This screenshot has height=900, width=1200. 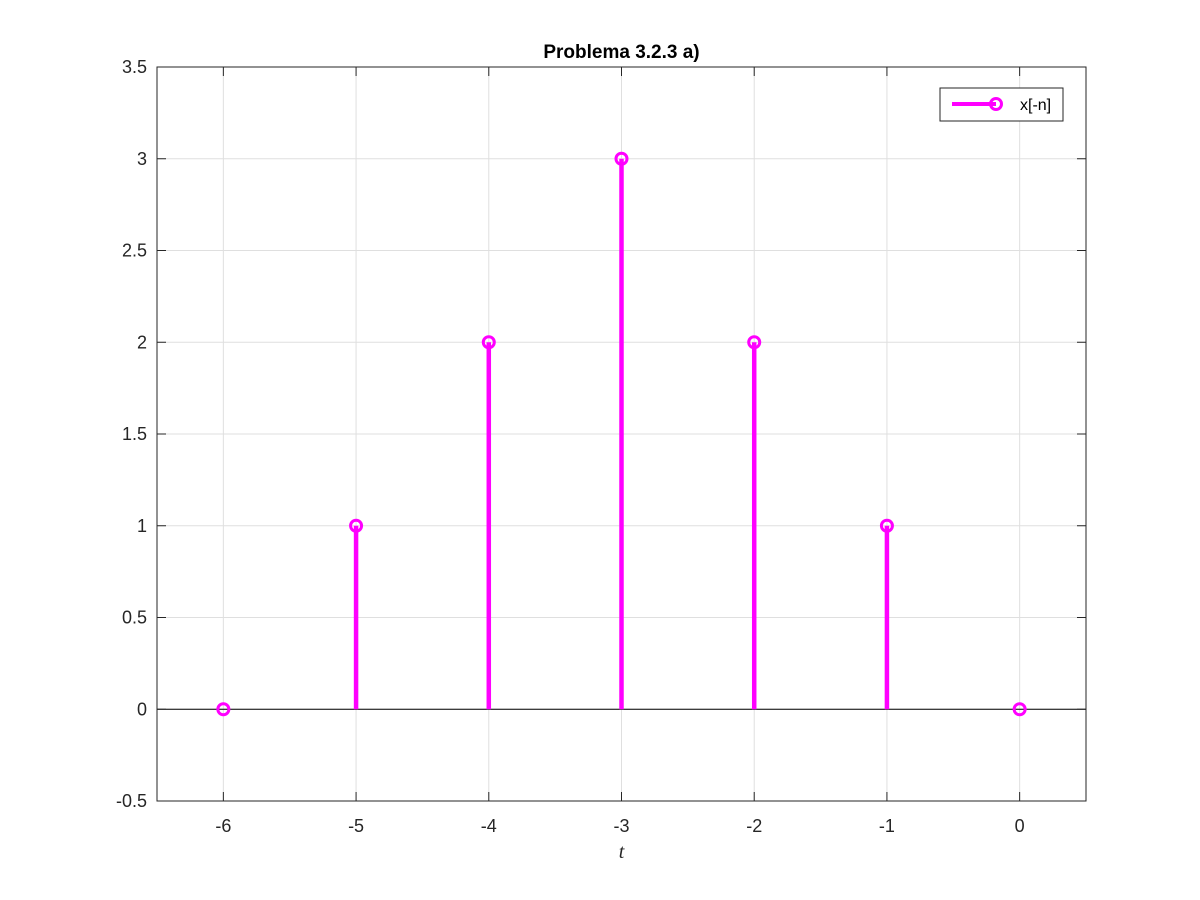 I want to click on x-tick-label: -3, so click(x=621, y=826).